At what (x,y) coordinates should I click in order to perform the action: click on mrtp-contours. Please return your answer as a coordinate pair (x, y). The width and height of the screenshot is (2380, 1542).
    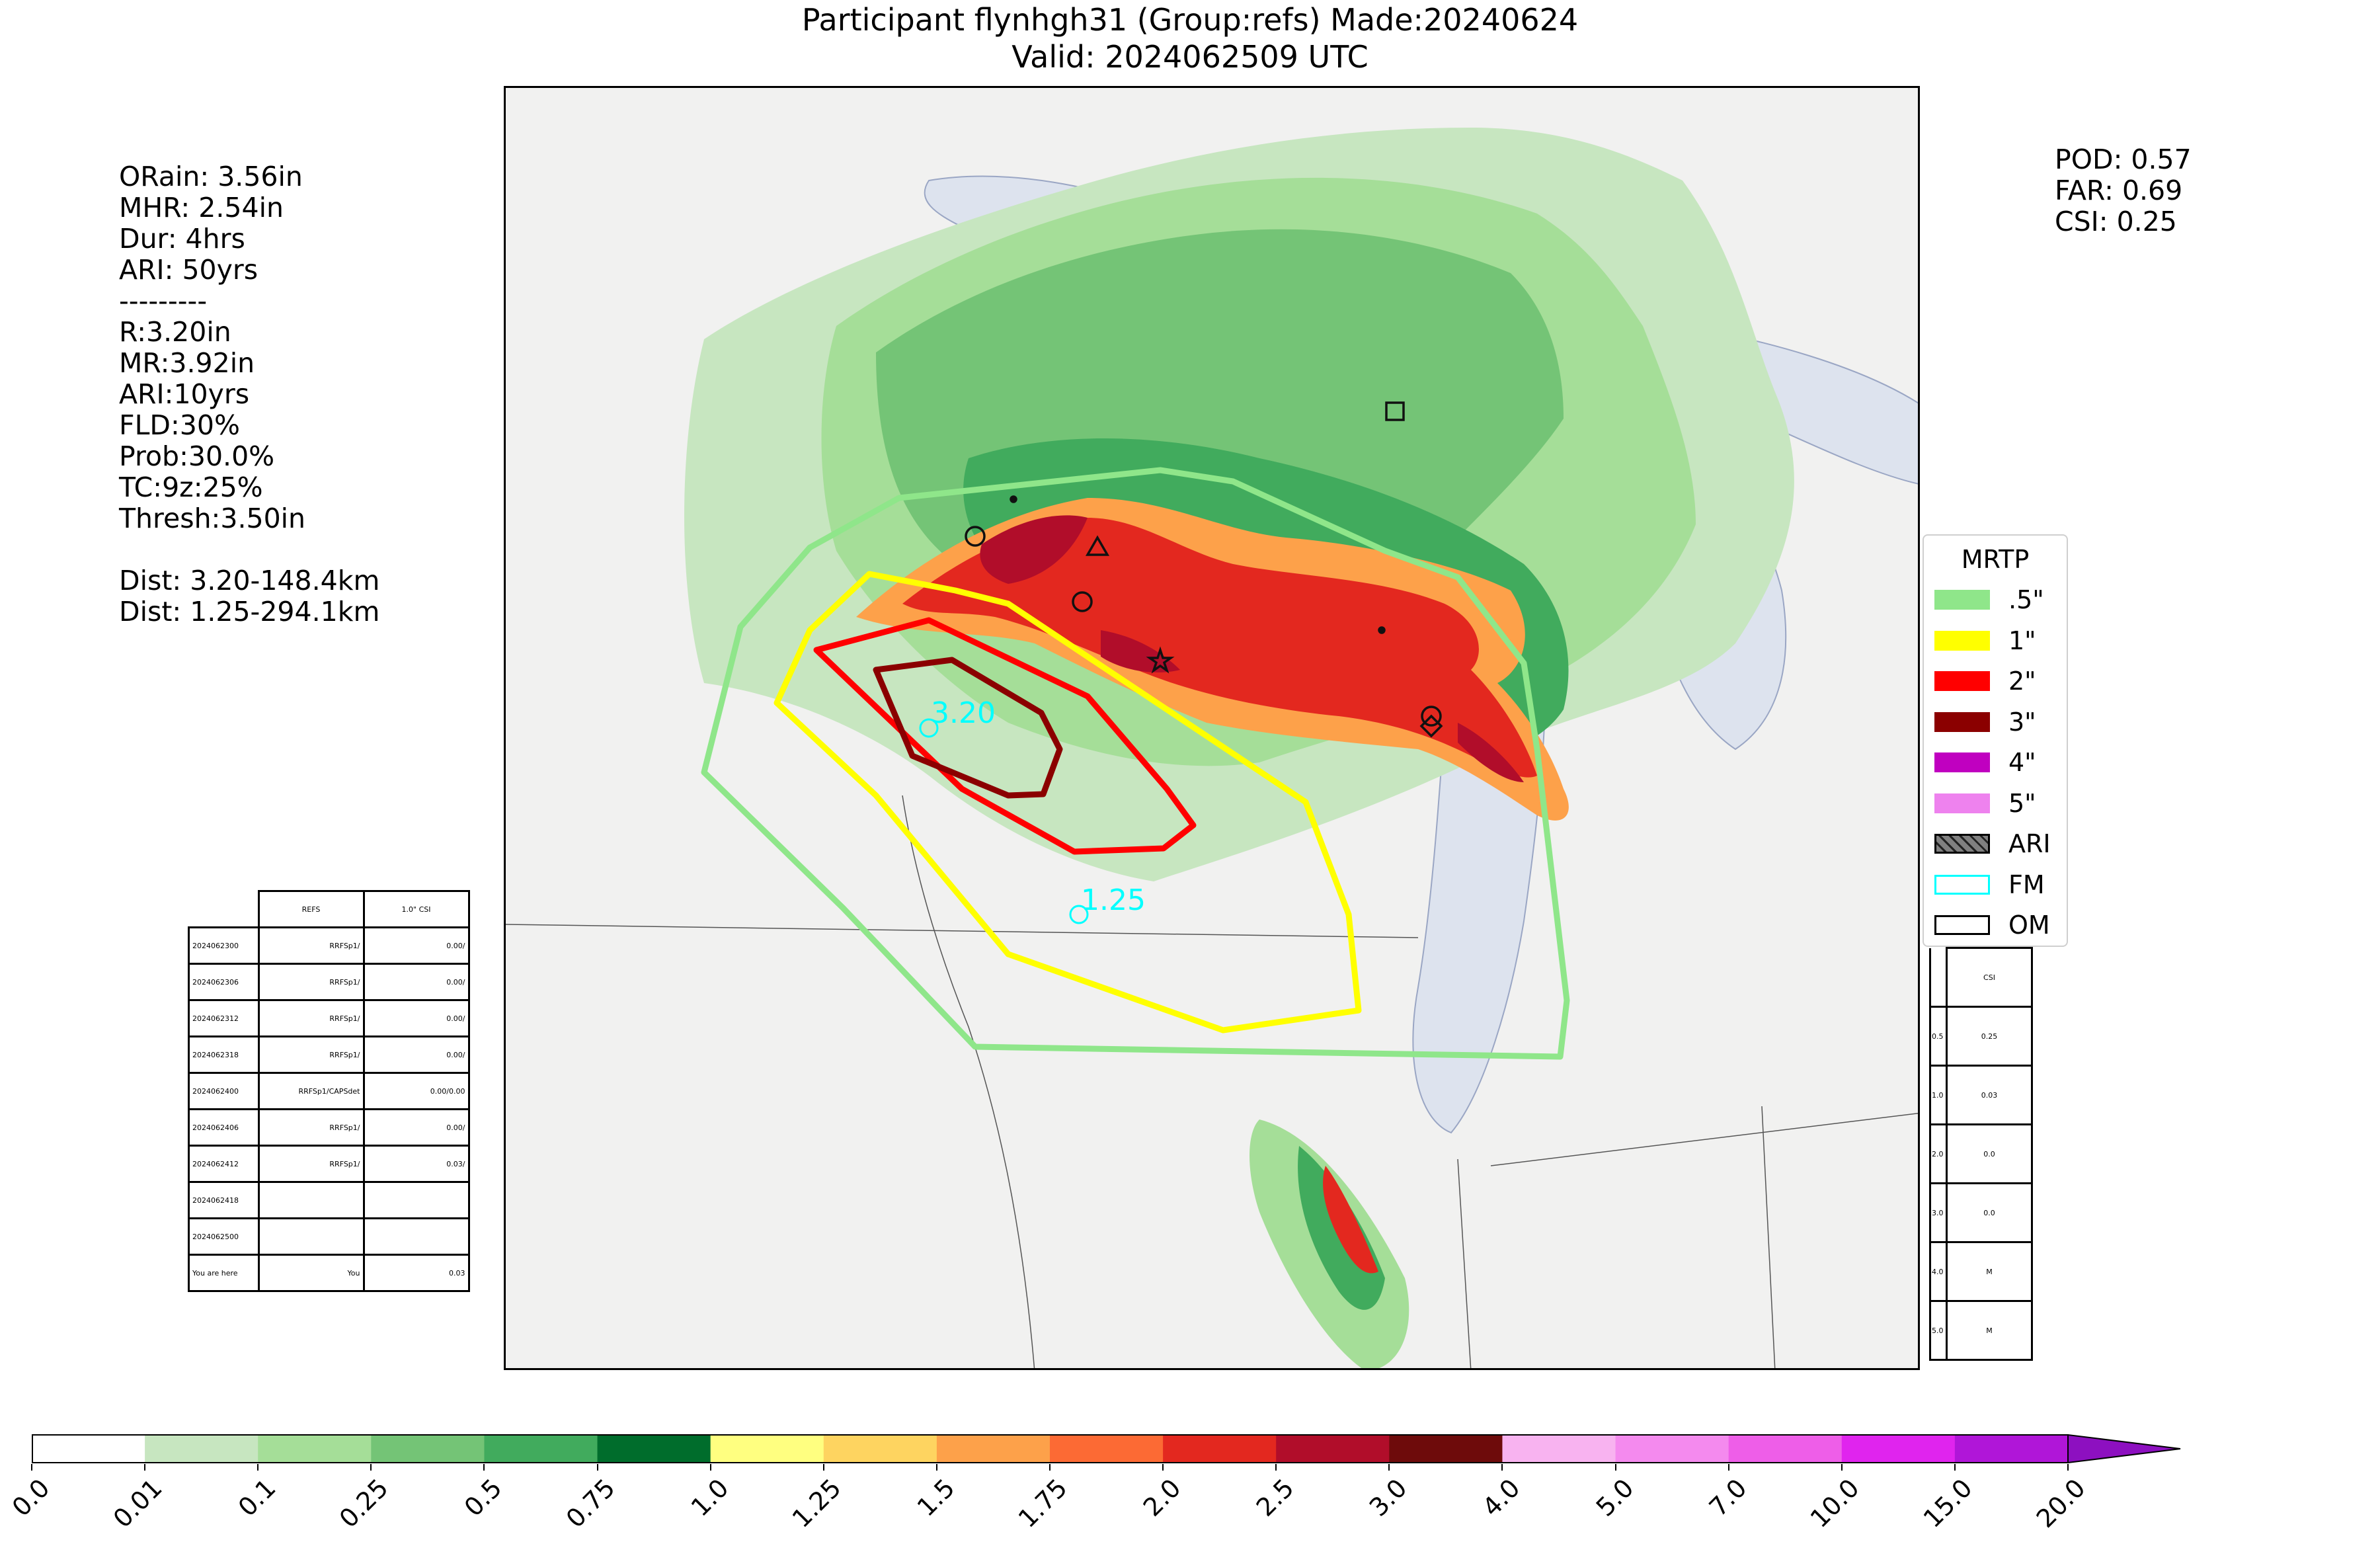
    Looking at the image, I should click on (1135, 763).